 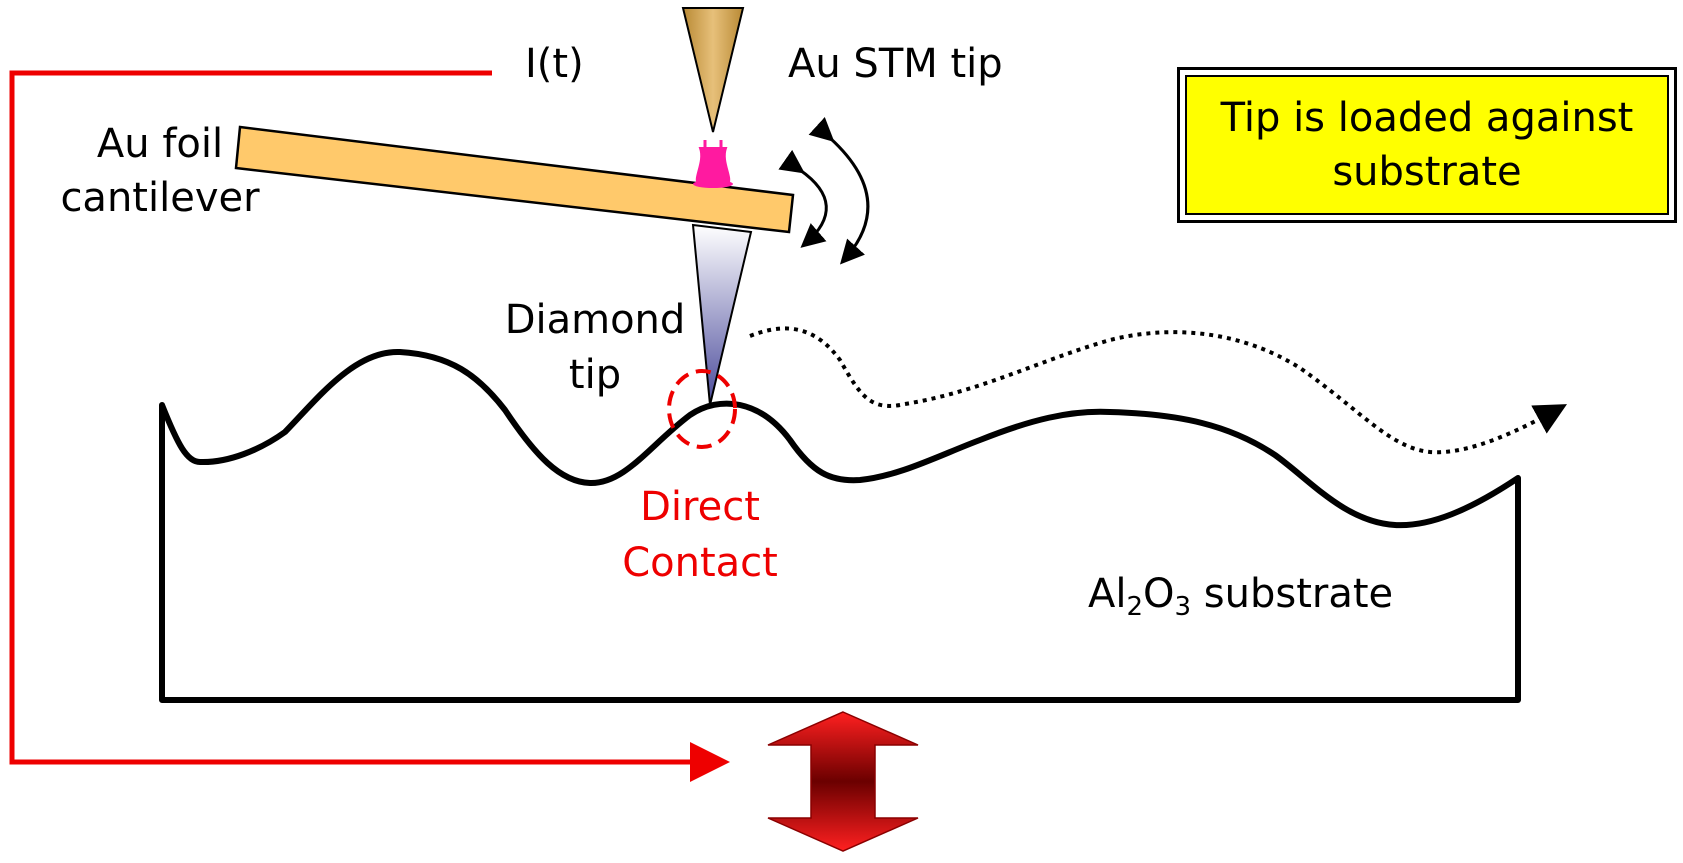 I want to click on diamond-tip, so click(x=722, y=314).